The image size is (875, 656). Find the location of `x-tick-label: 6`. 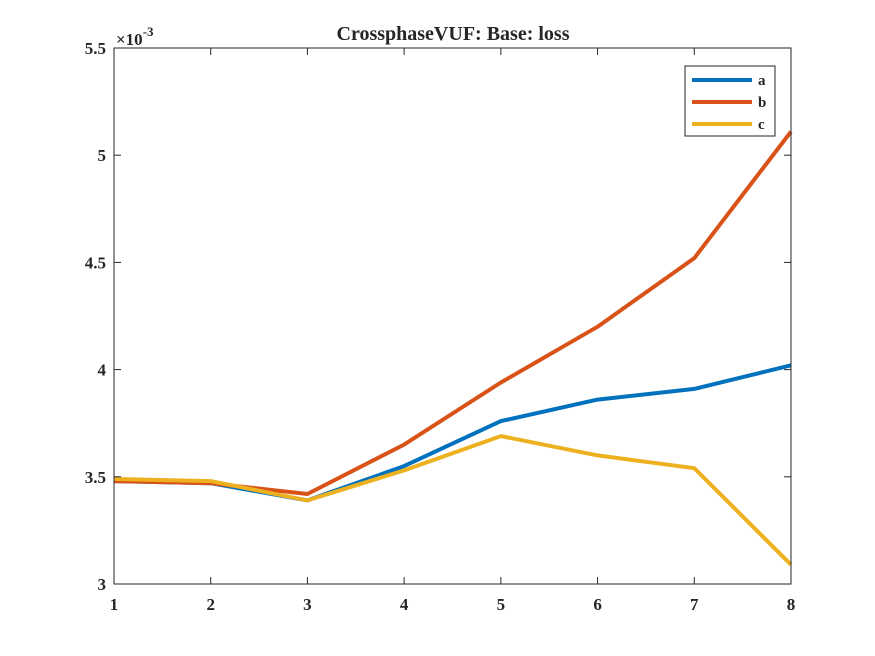

x-tick-label: 6 is located at coordinates (597, 604).